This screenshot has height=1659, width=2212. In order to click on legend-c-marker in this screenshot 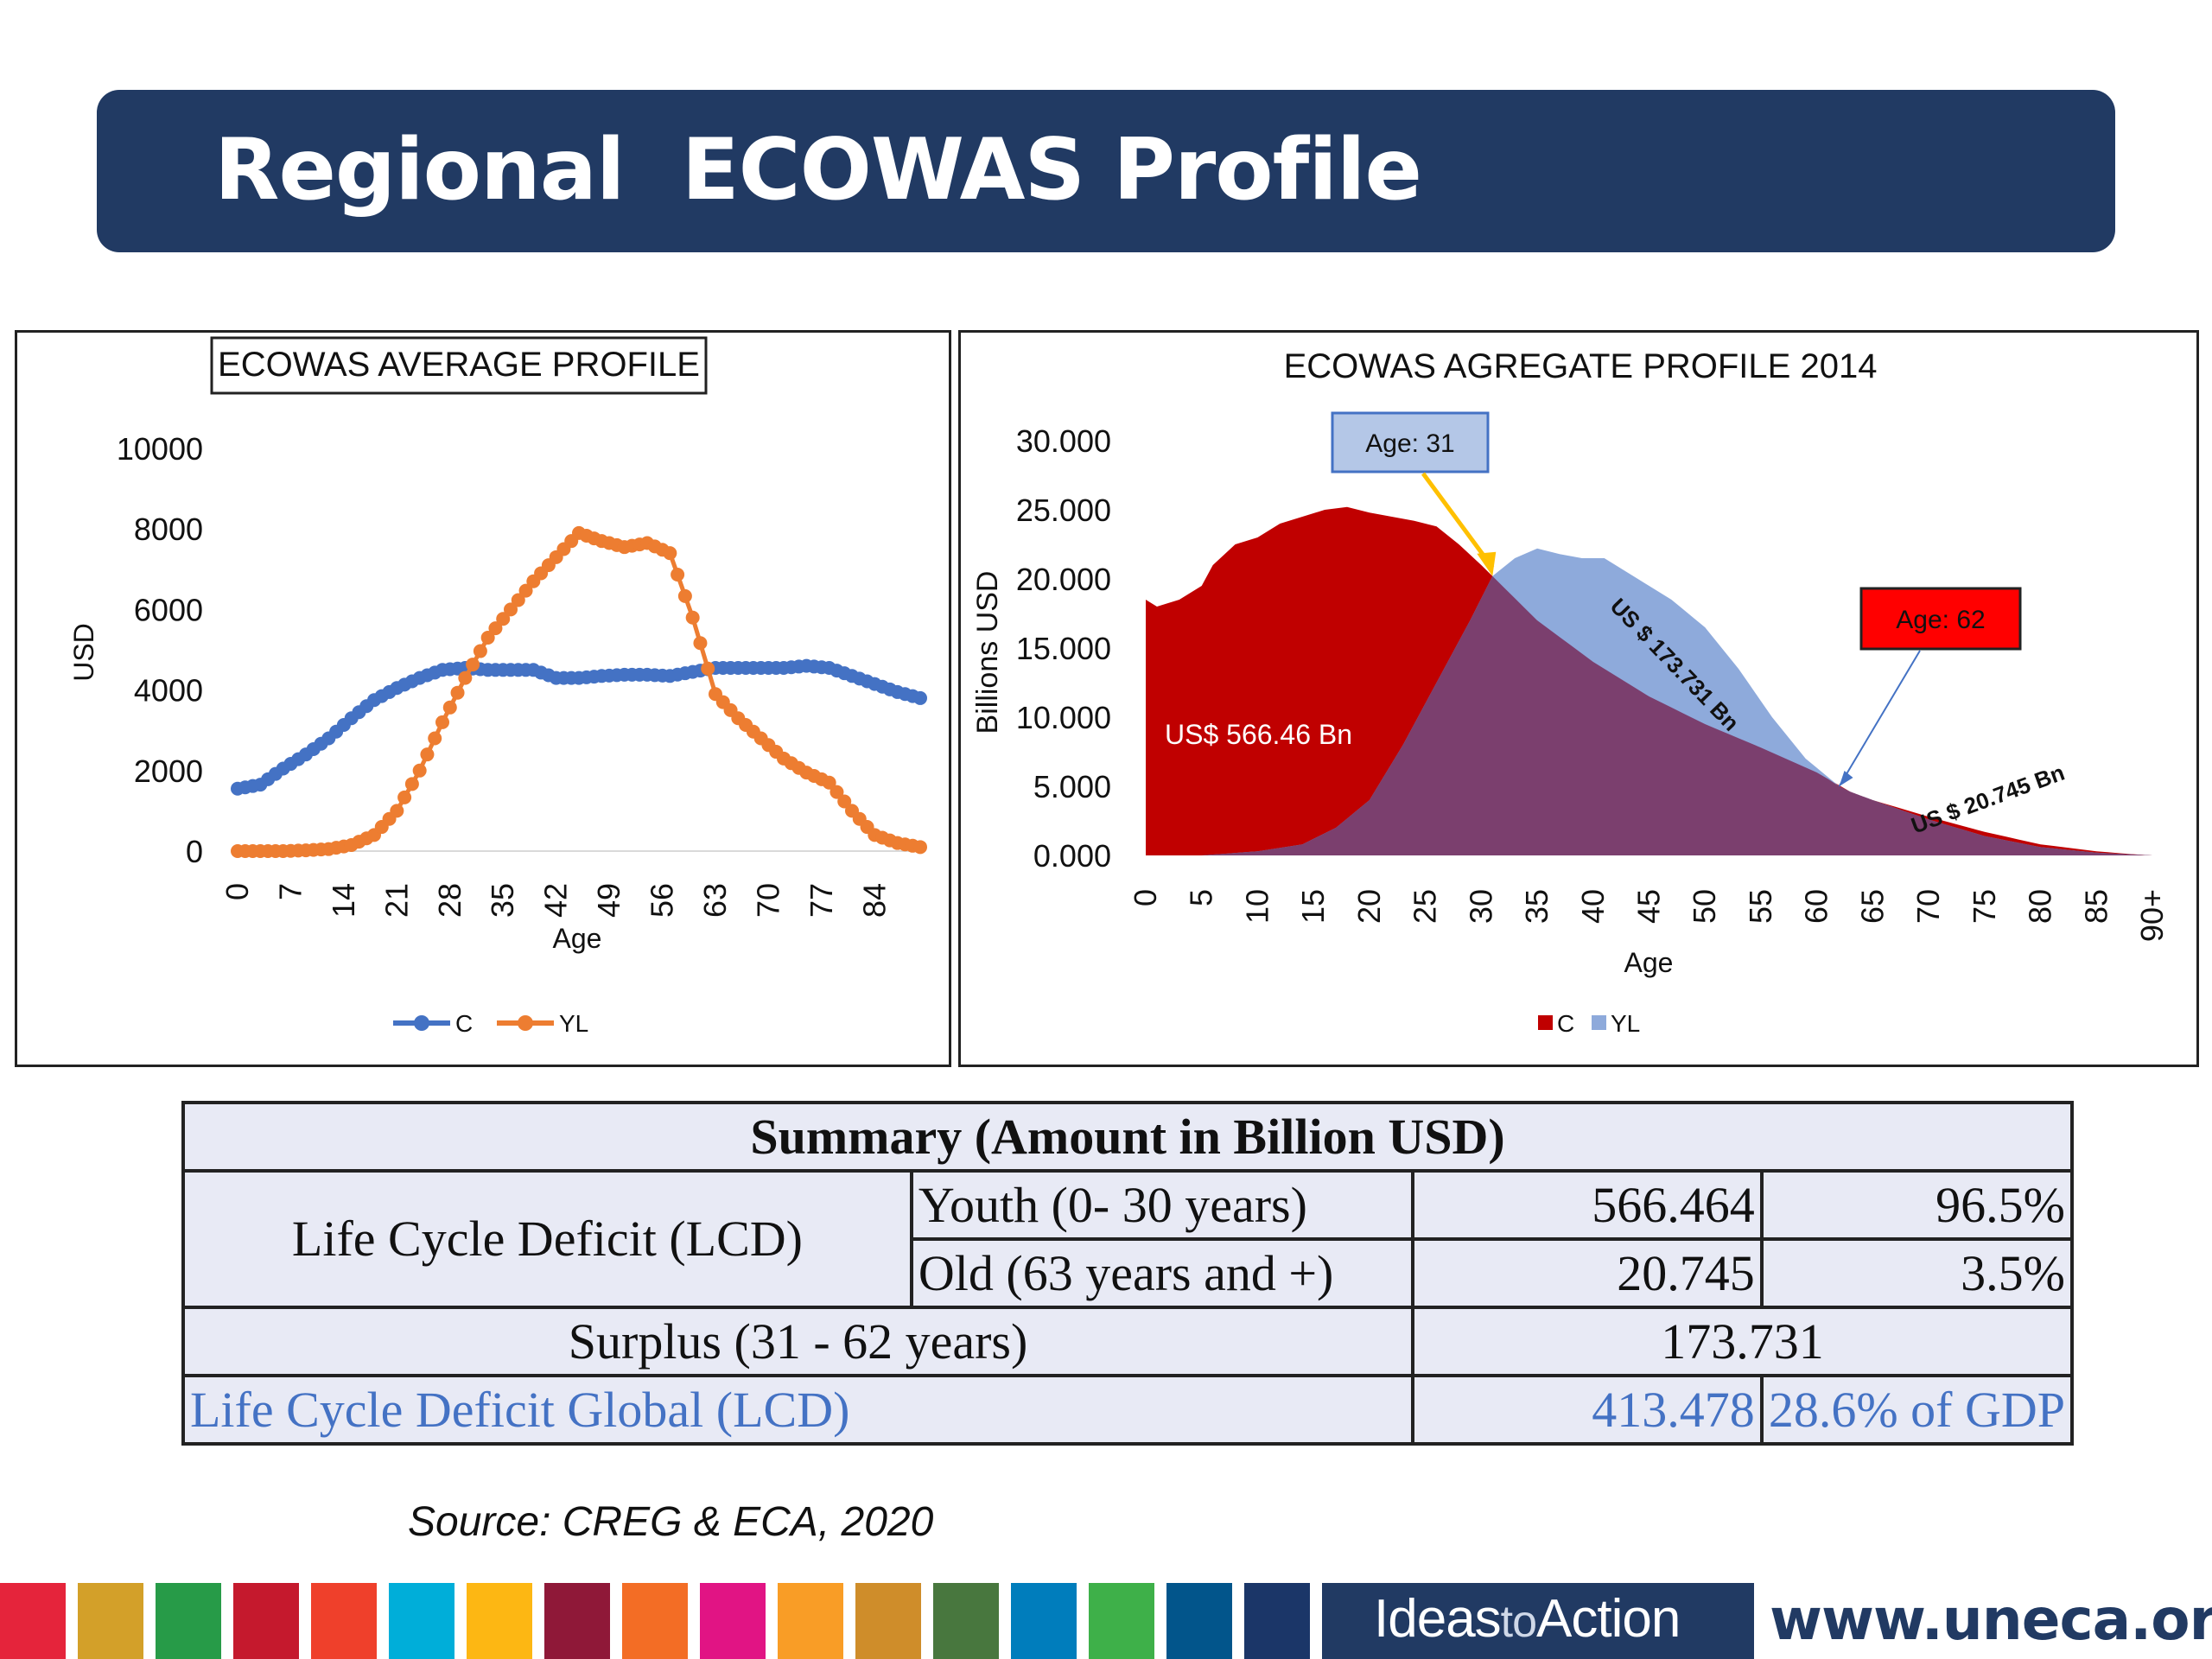, I will do `click(421, 1023)`.